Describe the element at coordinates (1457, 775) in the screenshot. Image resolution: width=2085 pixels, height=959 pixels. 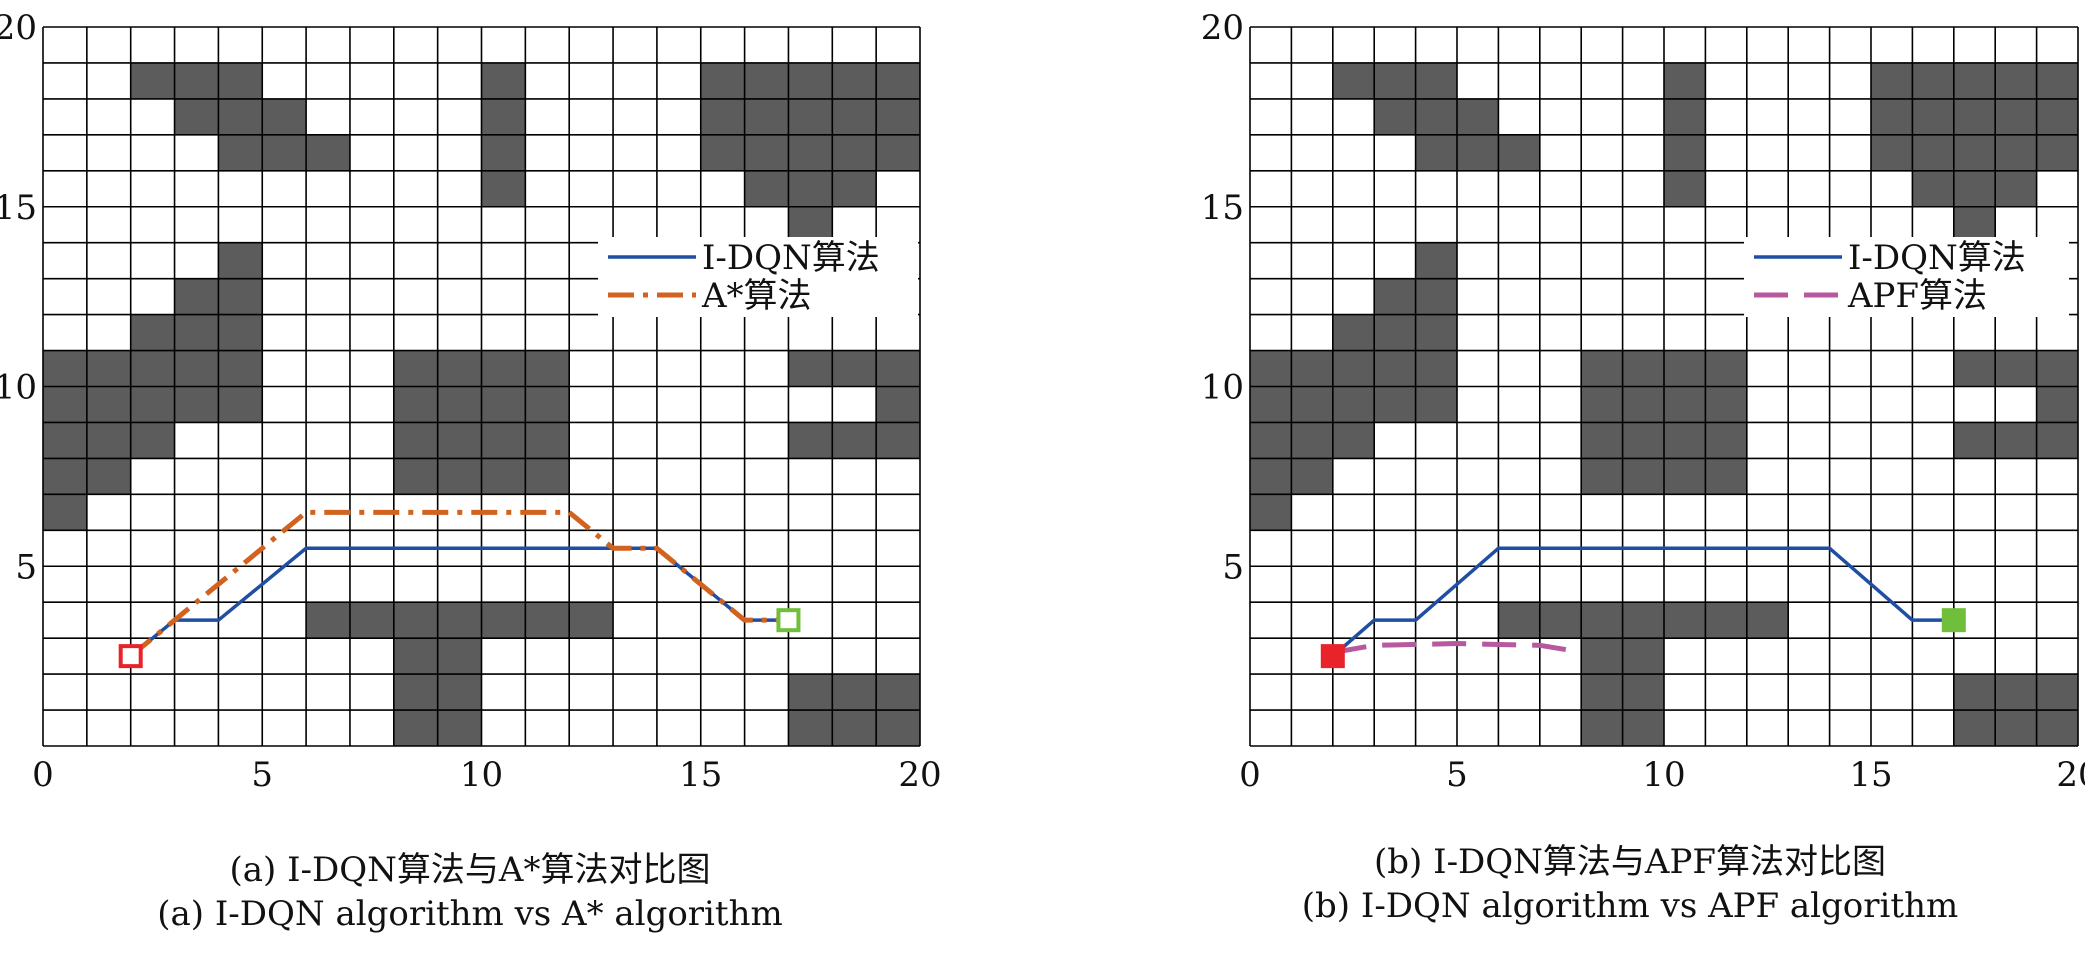
I see `x-tick-label: 5` at that location.